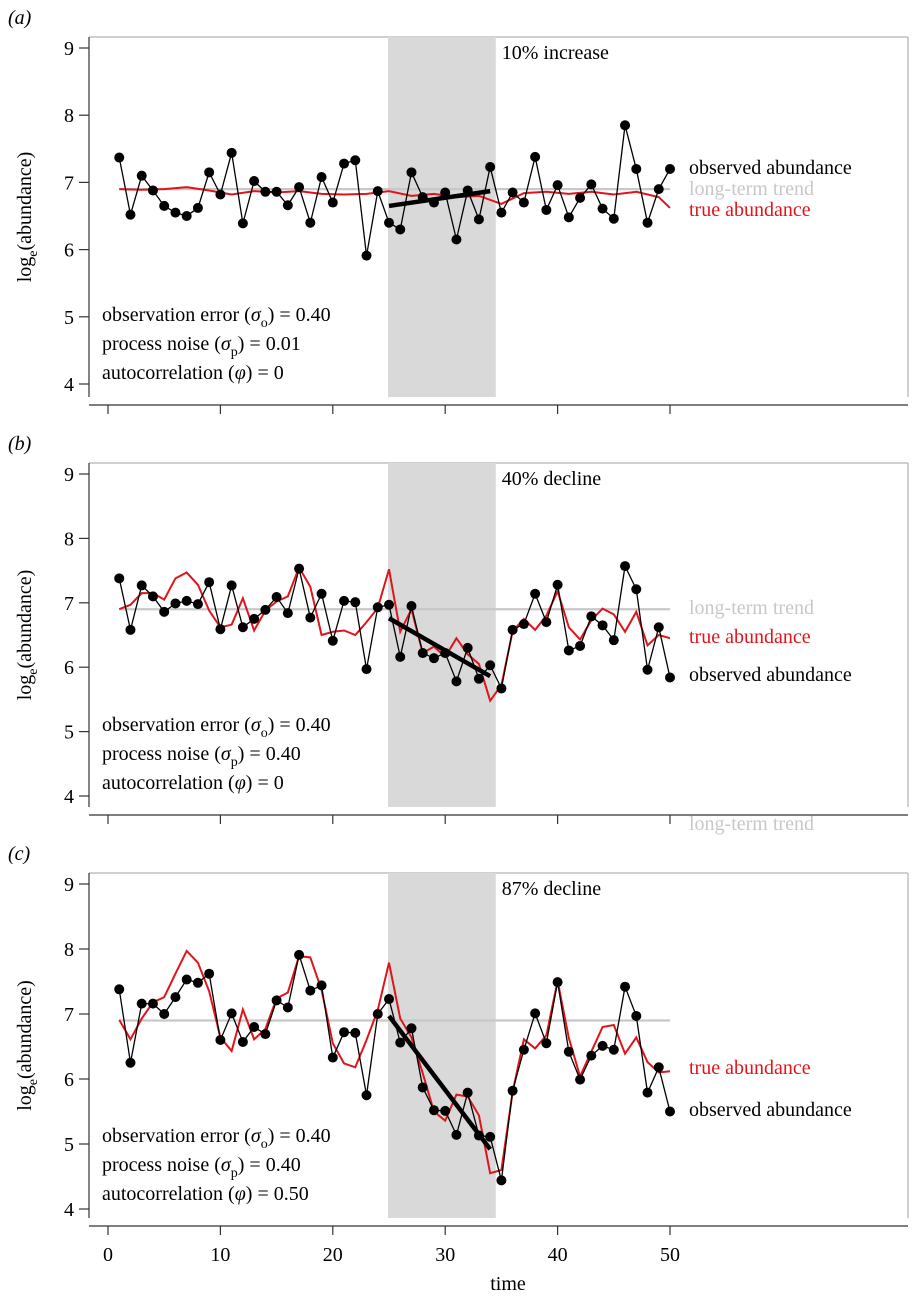 The image size is (915, 1301). I want to click on param-line: process noise (σp) = 0.40, so click(201, 1167).